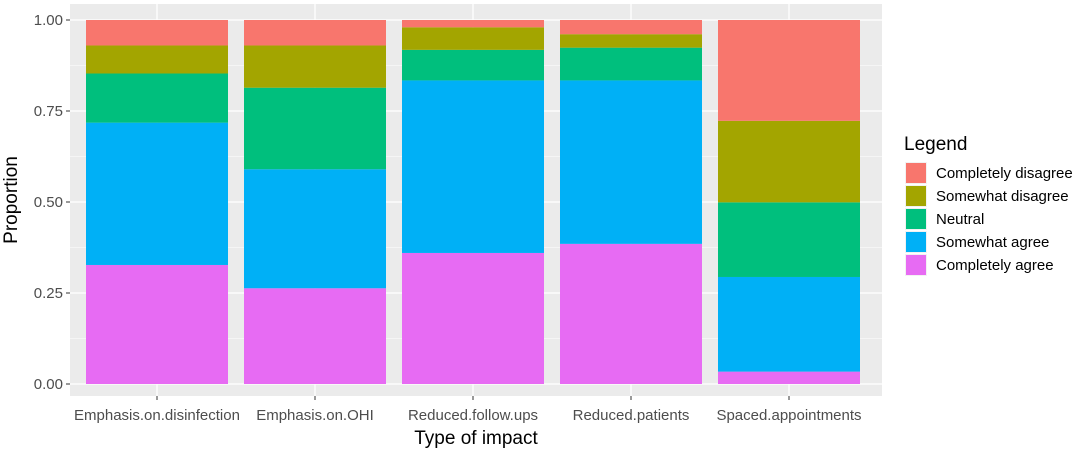 This screenshot has height=450, width=1084. I want to click on x-tick-label: Reduced.patients, so click(631, 415).